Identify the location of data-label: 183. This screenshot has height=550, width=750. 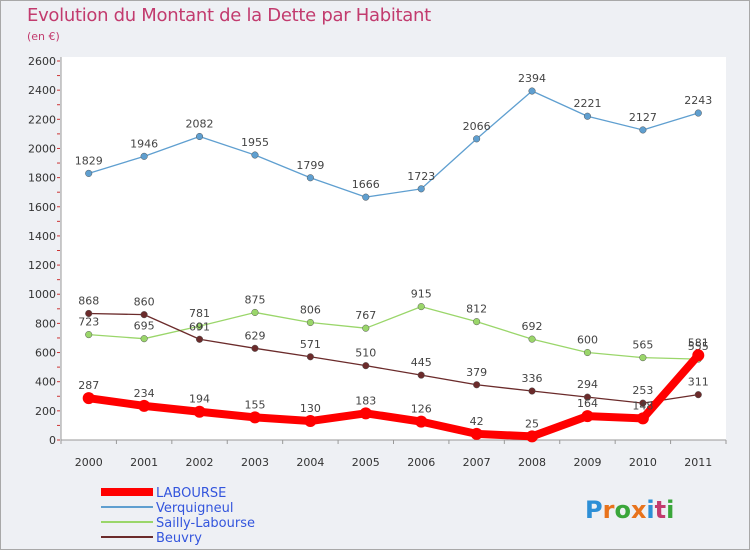
(365, 400).